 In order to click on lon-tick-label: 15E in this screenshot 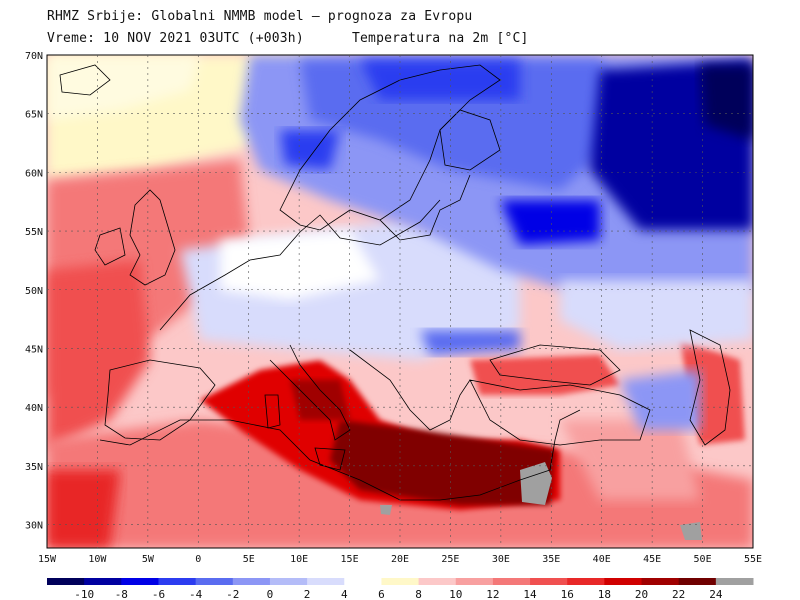, I will do `click(350, 559)`.